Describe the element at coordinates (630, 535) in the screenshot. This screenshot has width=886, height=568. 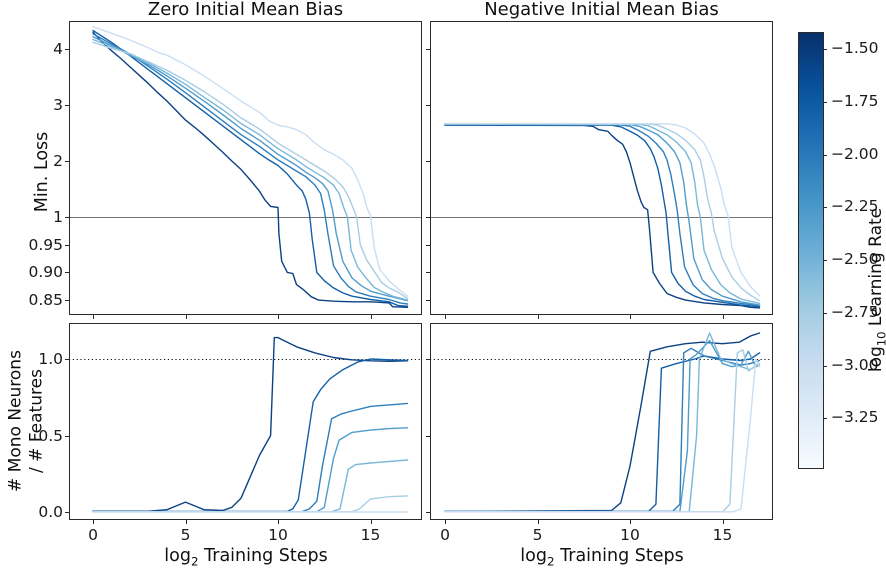
I see `x-tick-label-10: 10` at that location.